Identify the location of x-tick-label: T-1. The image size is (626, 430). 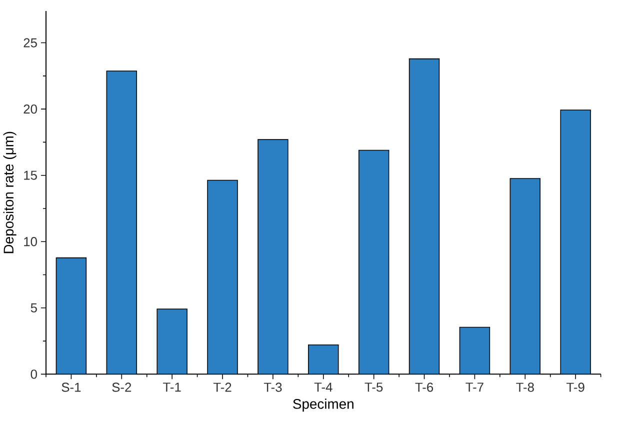
(172, 387).